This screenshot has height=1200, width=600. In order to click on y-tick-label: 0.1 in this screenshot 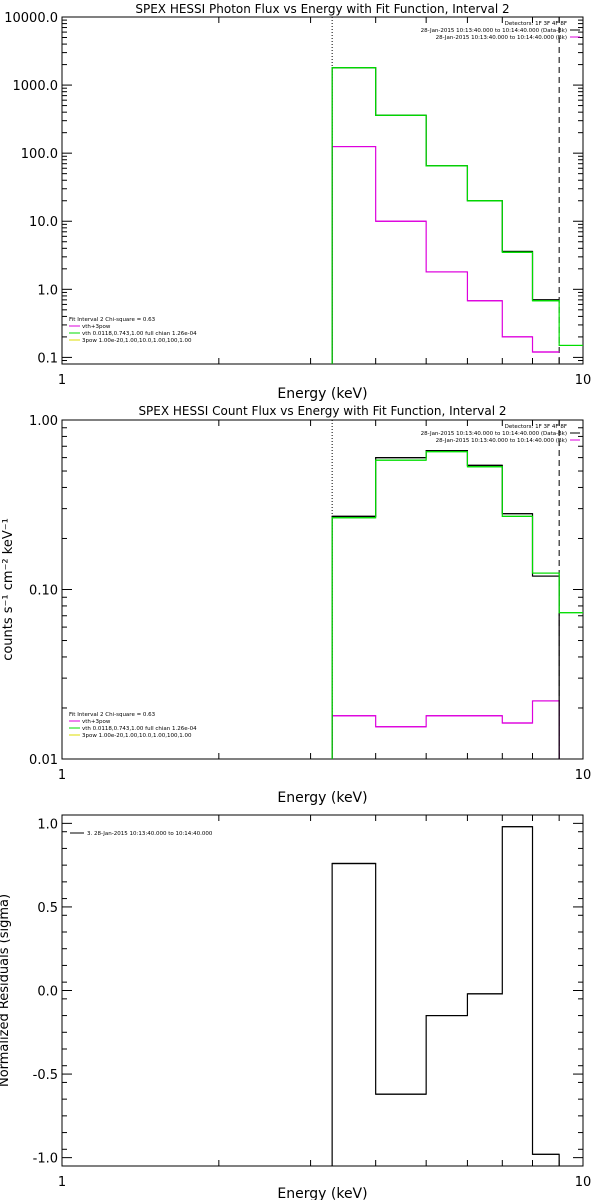, I will do `click(47, 358)`.